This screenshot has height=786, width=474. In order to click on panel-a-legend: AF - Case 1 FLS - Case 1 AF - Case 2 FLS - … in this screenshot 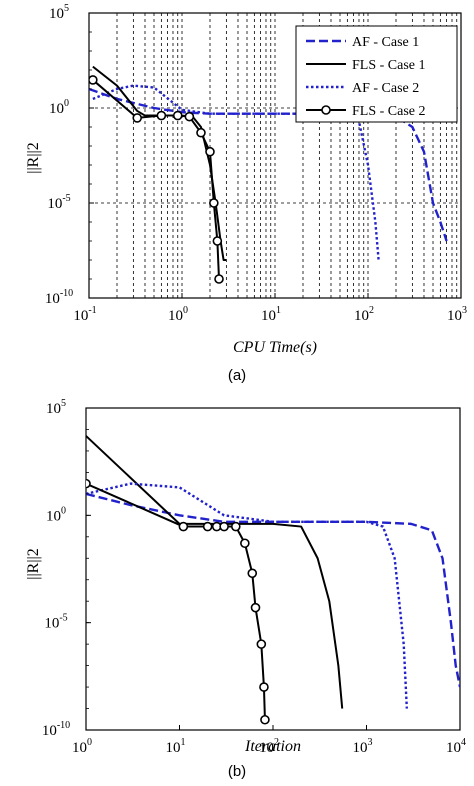, I will do `click(376, 74)`.